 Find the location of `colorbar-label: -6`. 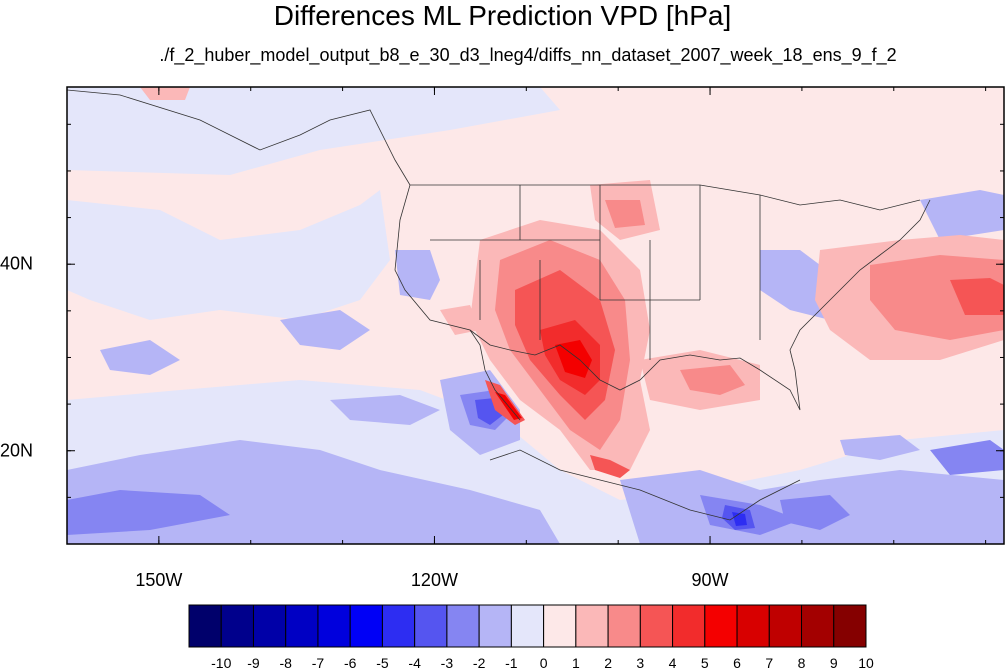

colorbar-label: -6 is located at coordinates (350, 663).